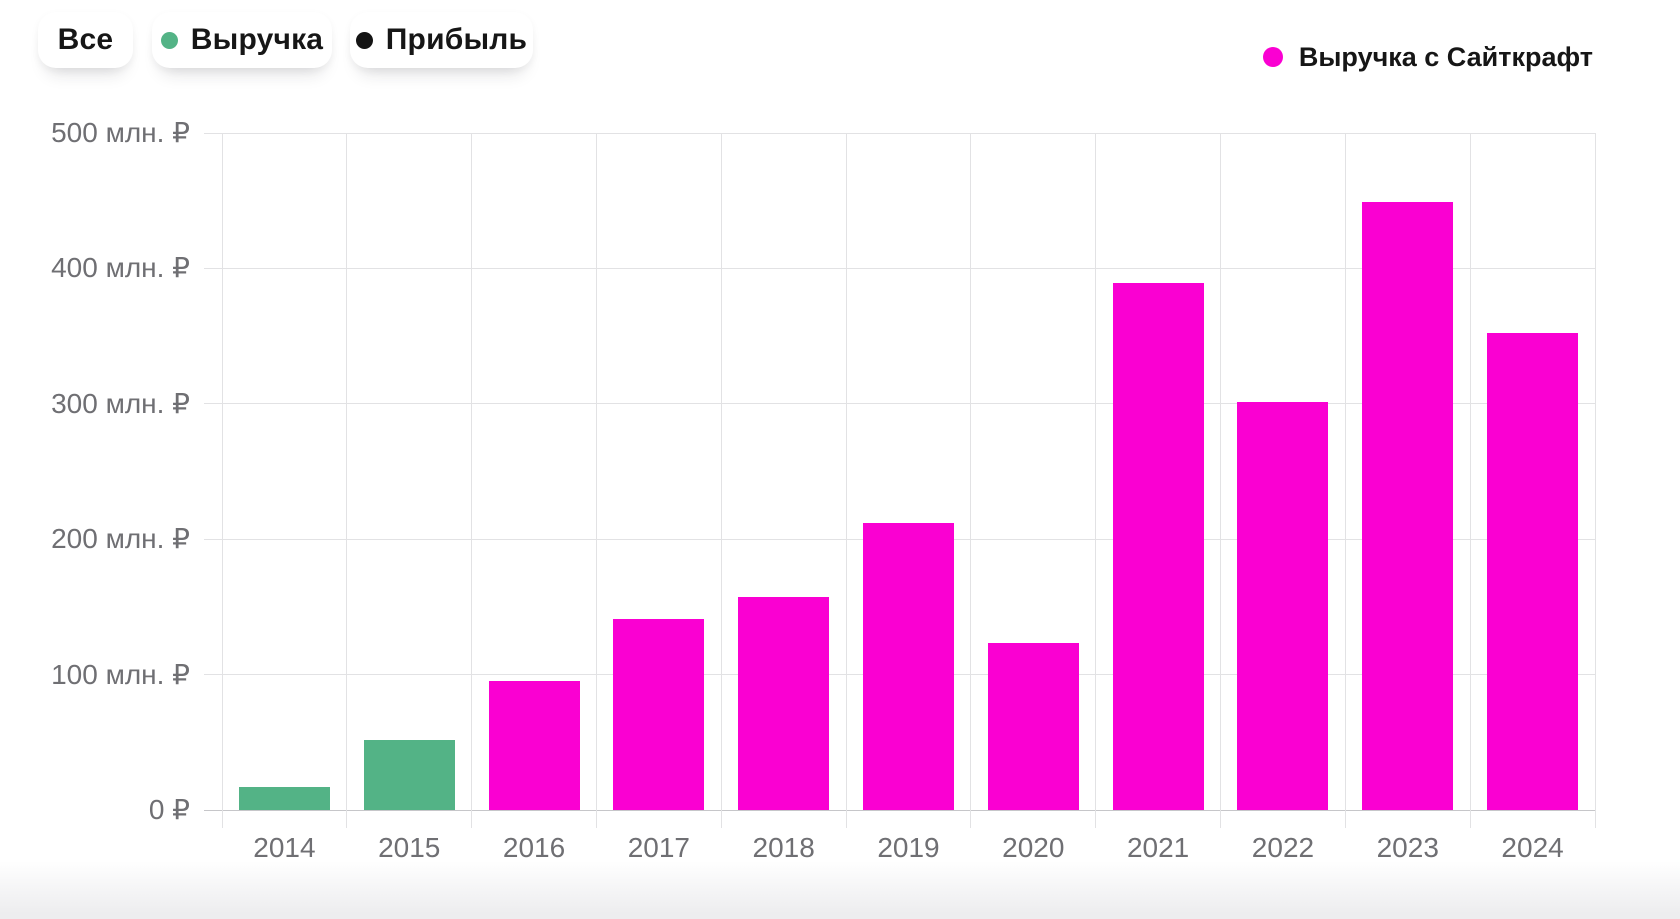 Image resolution: width=1680 pixels, height=919 pixels. I want to click on bar-2016, so click(534, 745).